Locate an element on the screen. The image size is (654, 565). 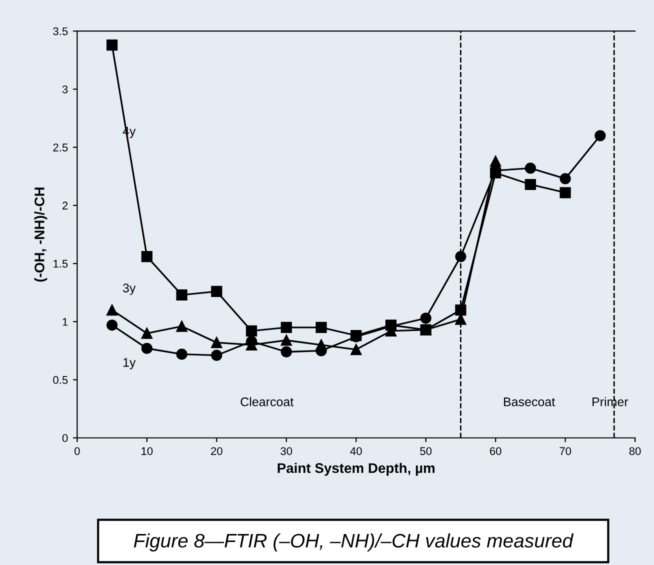
x-tick-label: 0 is located at coordinates (77, 451).